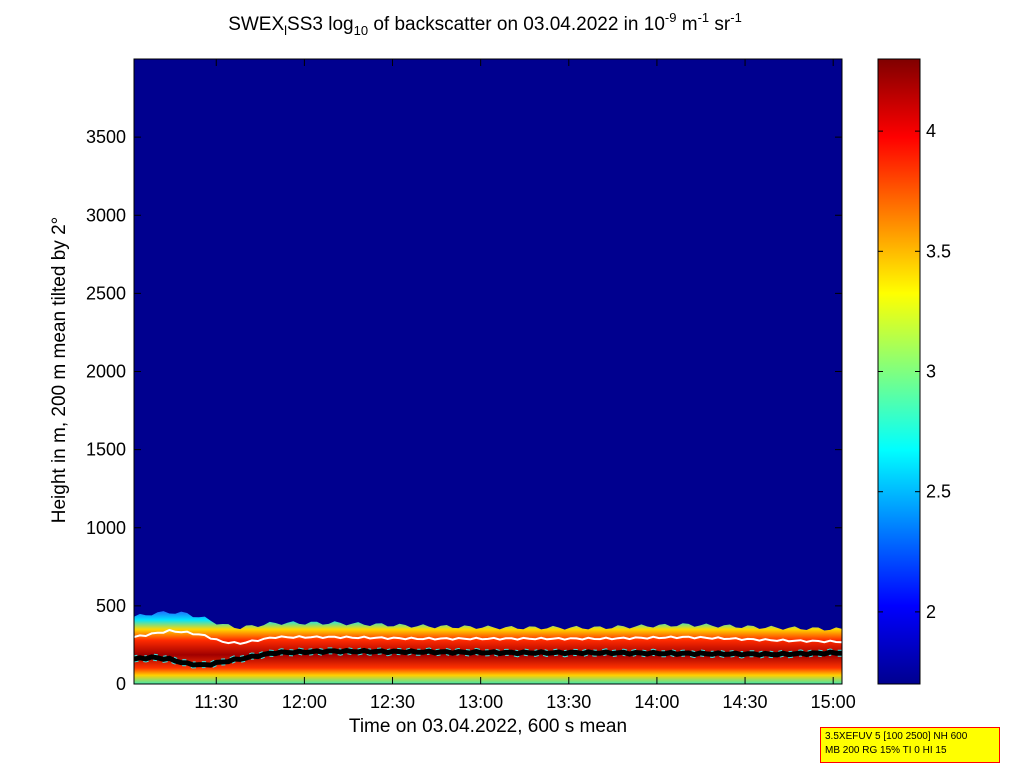  What do you see at coordinates (568, 702) in the screenshot?
I see `x-tick-label: 13:30` at bounding box center [568, 702].